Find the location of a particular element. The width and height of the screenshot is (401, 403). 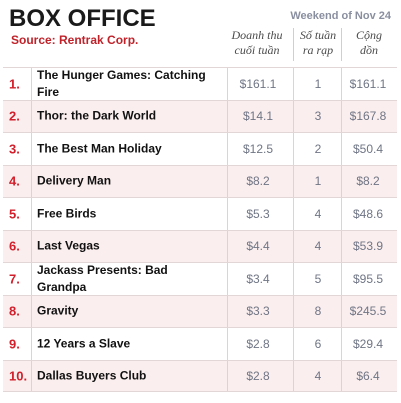

source-line: Source: Rentrak Corp. is located at coordinates (75, 40).